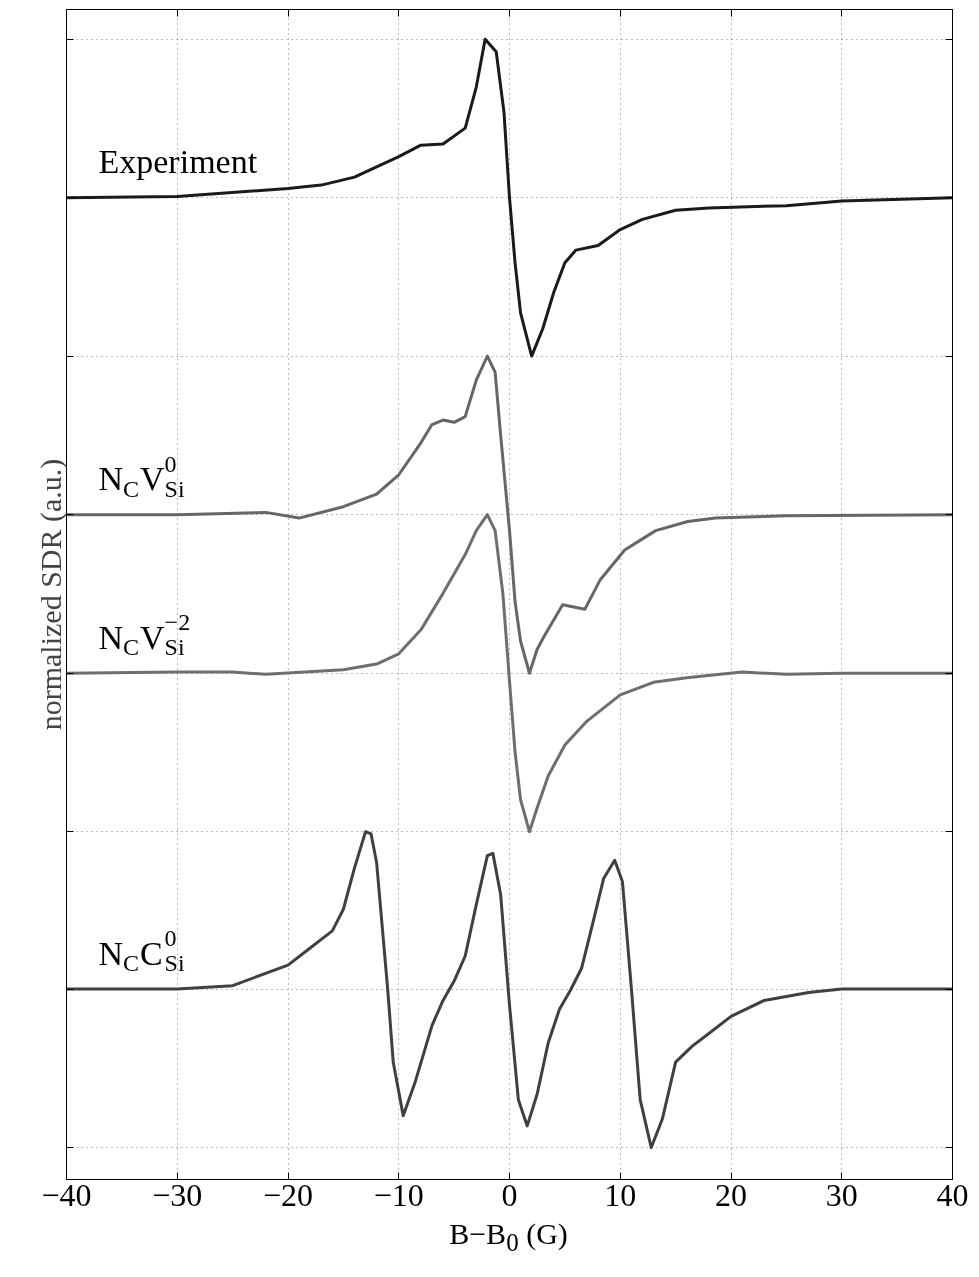 This screenshot has width=979, height=1277. Describe the element at coordinates (508, 1237) in the screenshot. I see `x-axis-title: B−B$_{0}$ (G)` at that location.